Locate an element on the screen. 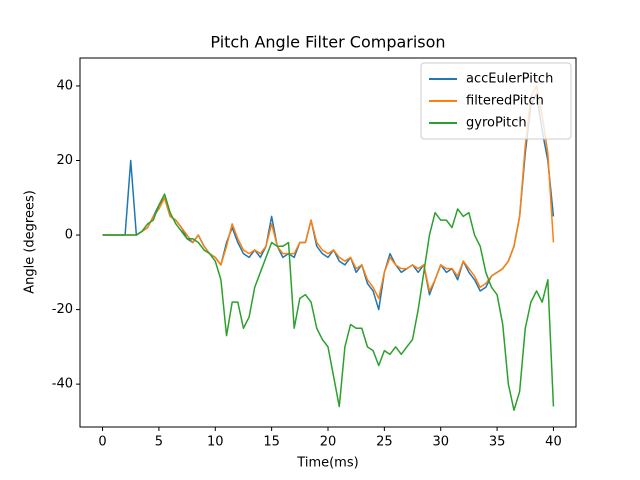  x-tick-label: 10 is located at coordinates (215, 442).